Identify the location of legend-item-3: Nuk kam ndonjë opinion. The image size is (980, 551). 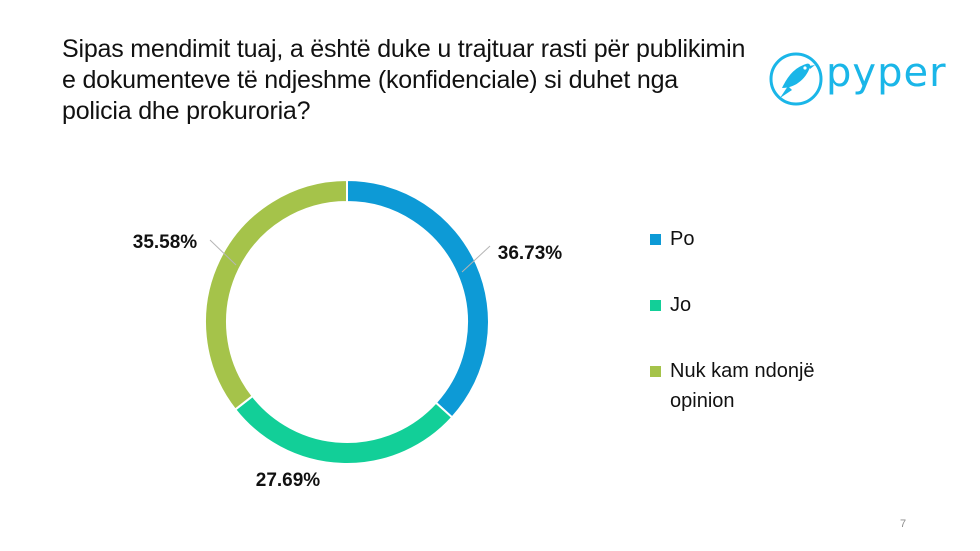
(780, 386).